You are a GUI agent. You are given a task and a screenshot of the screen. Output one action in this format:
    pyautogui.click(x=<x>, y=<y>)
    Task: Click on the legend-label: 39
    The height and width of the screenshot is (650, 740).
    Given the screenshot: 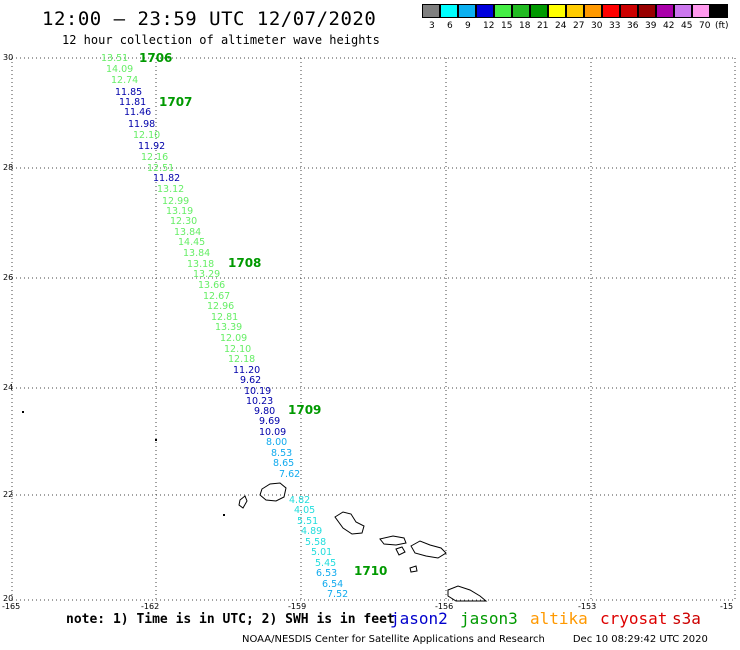 What is the action you would take?
    pyautogui.click(x=651, y=26)
    